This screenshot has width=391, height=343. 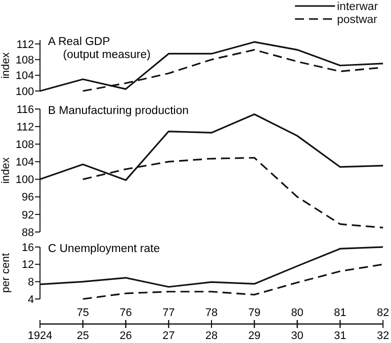 What do you see at coordinates (104, 249) in the screenshot?
I see `chart-title: C Unemployment rate` at bounding box center [104, 249].